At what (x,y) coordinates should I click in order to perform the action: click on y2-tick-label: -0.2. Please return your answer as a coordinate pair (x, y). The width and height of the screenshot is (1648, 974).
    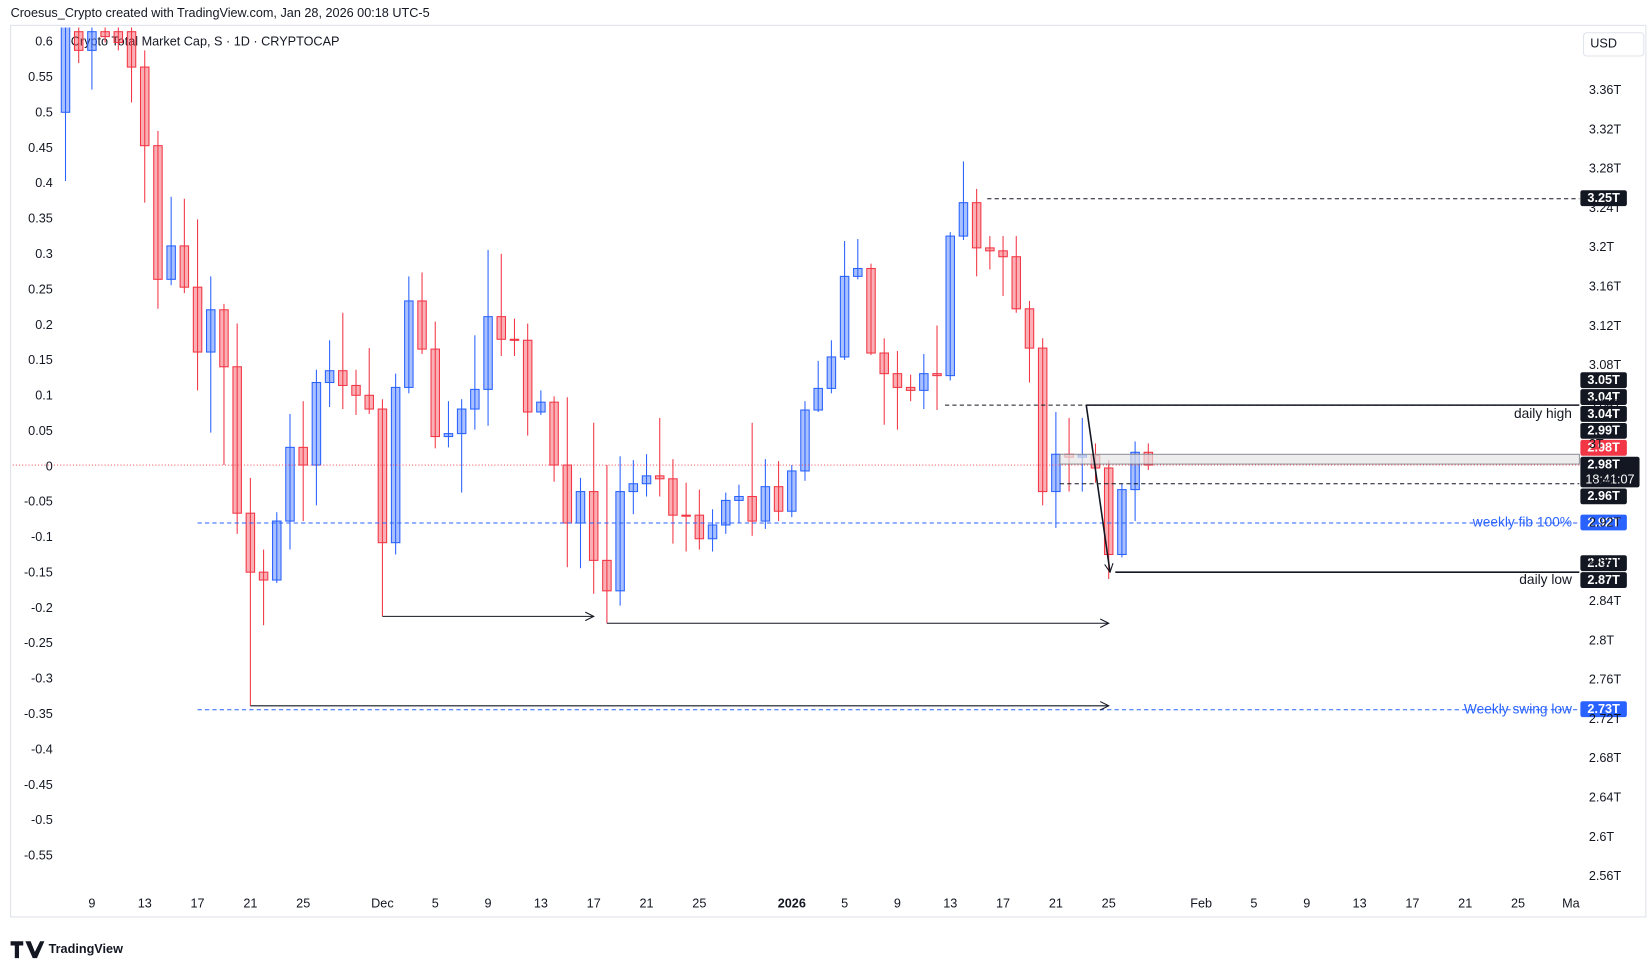
    Looking at the image, I should click on (42, 608).